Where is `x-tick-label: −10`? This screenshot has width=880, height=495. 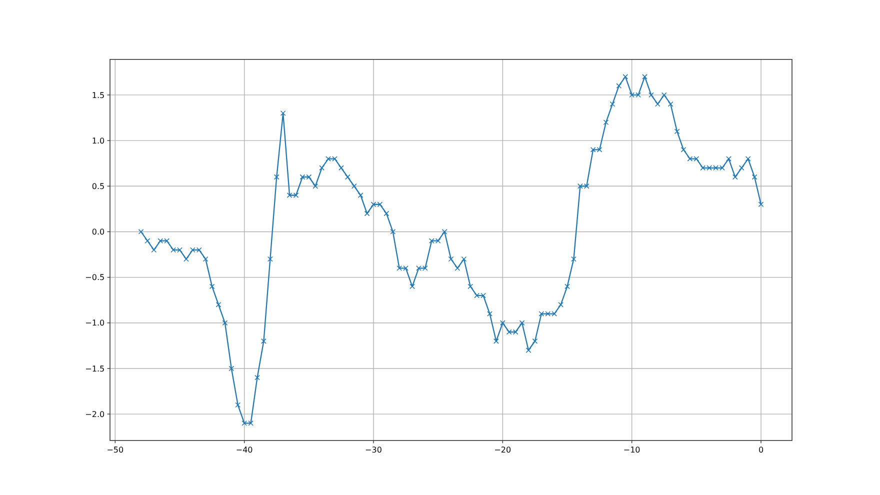 x-tick-label: −10 is located at coordinates (631, 449).